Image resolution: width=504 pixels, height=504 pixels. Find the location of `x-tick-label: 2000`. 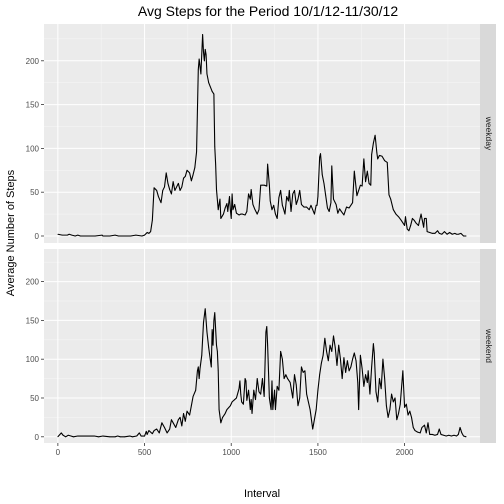

x-tick-label: 2000 is located at coordinates (405, 452).